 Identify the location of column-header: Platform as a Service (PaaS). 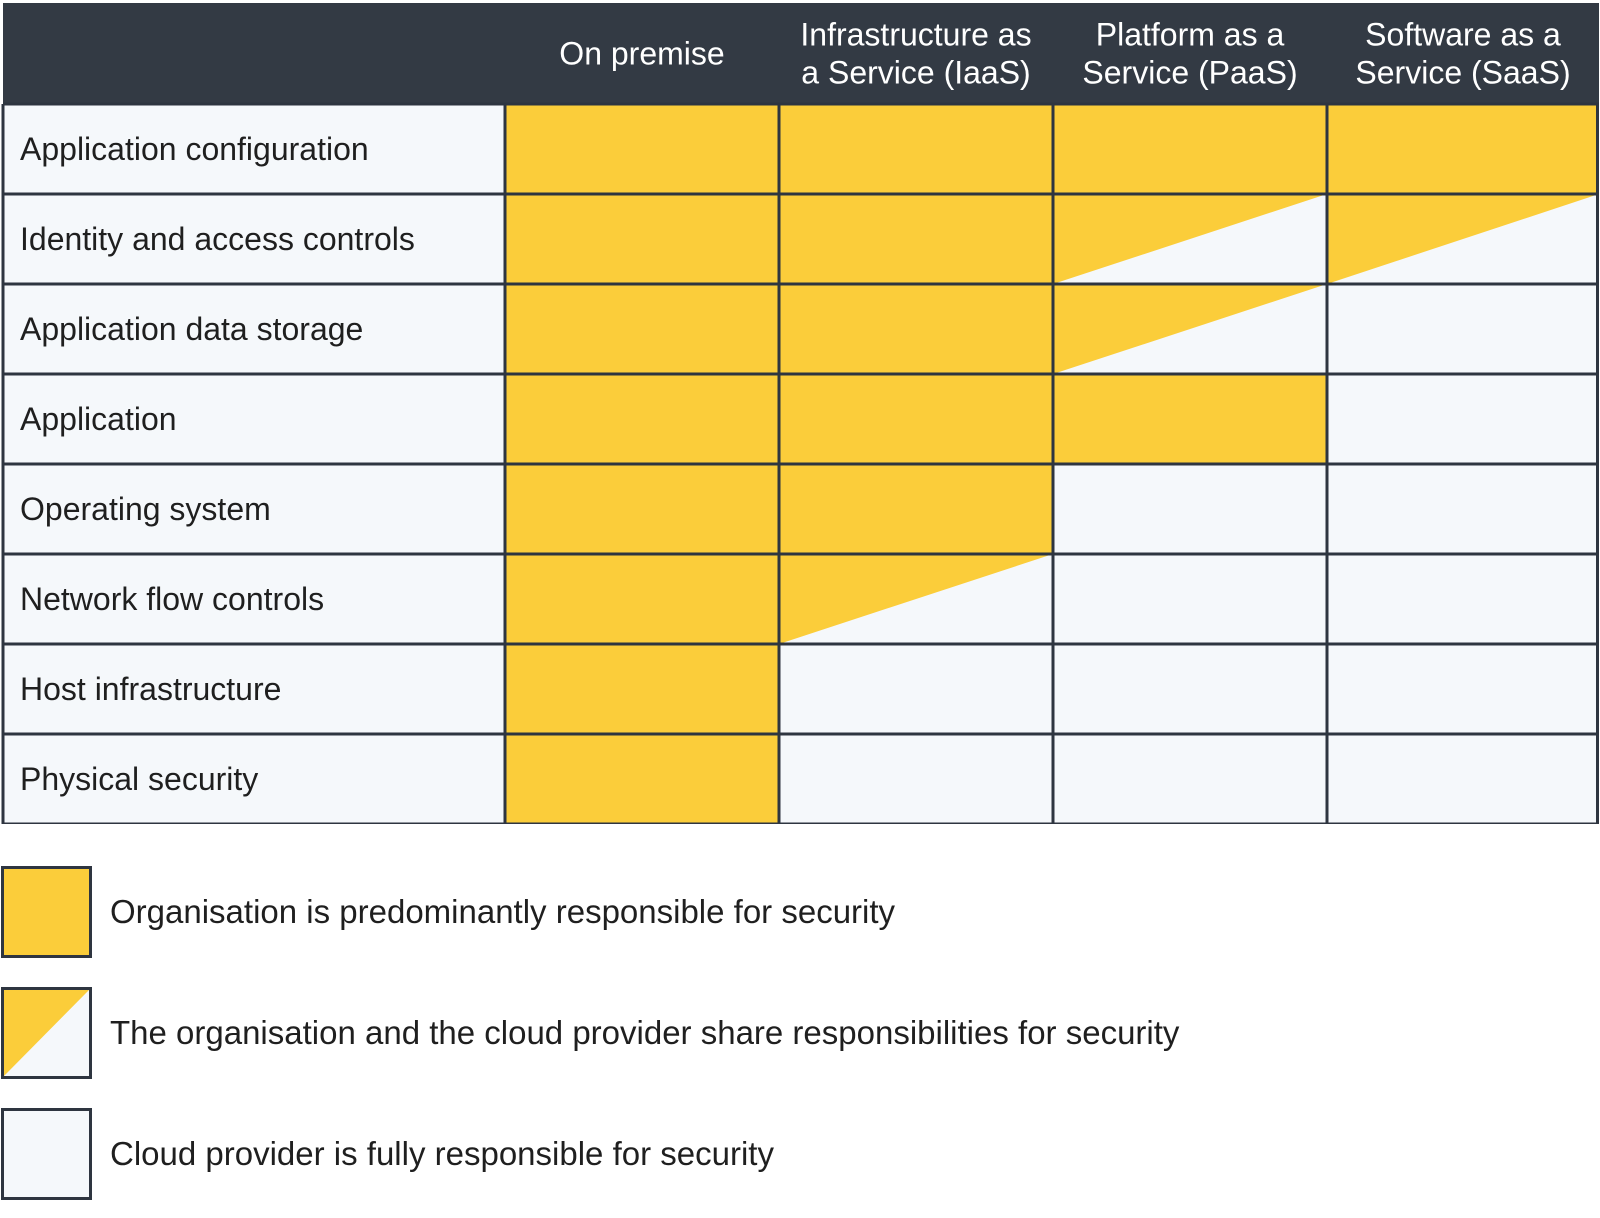
(1189, 54).